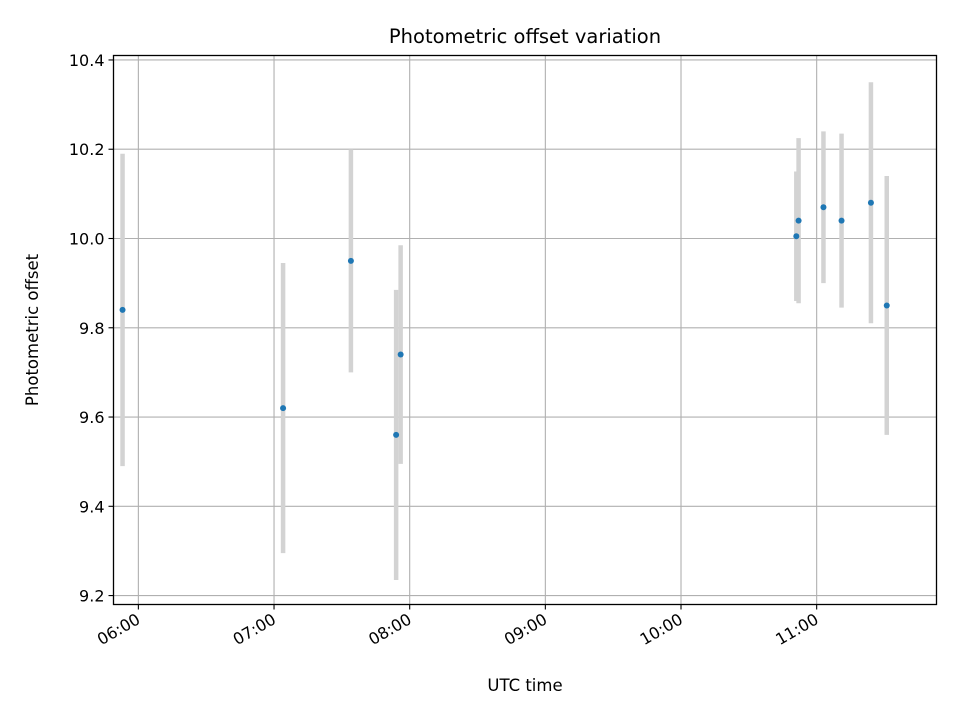 This screenshot has width=960, height=720. Describe the element at coordinates (118, 630) in the screenshot. I see `x-tick-label: 06:00` at that location.